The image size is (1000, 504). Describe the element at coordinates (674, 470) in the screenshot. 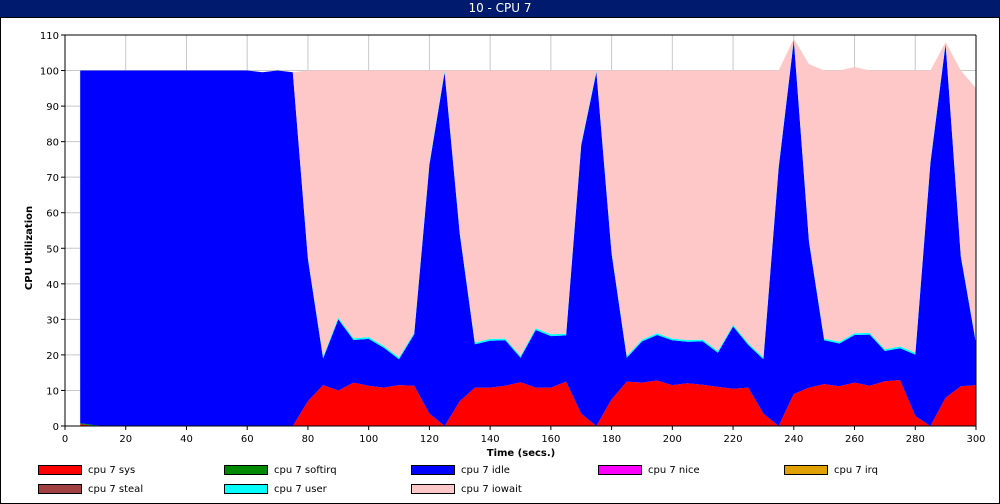

I see `legend-label: cpu 7 nice` at that location.